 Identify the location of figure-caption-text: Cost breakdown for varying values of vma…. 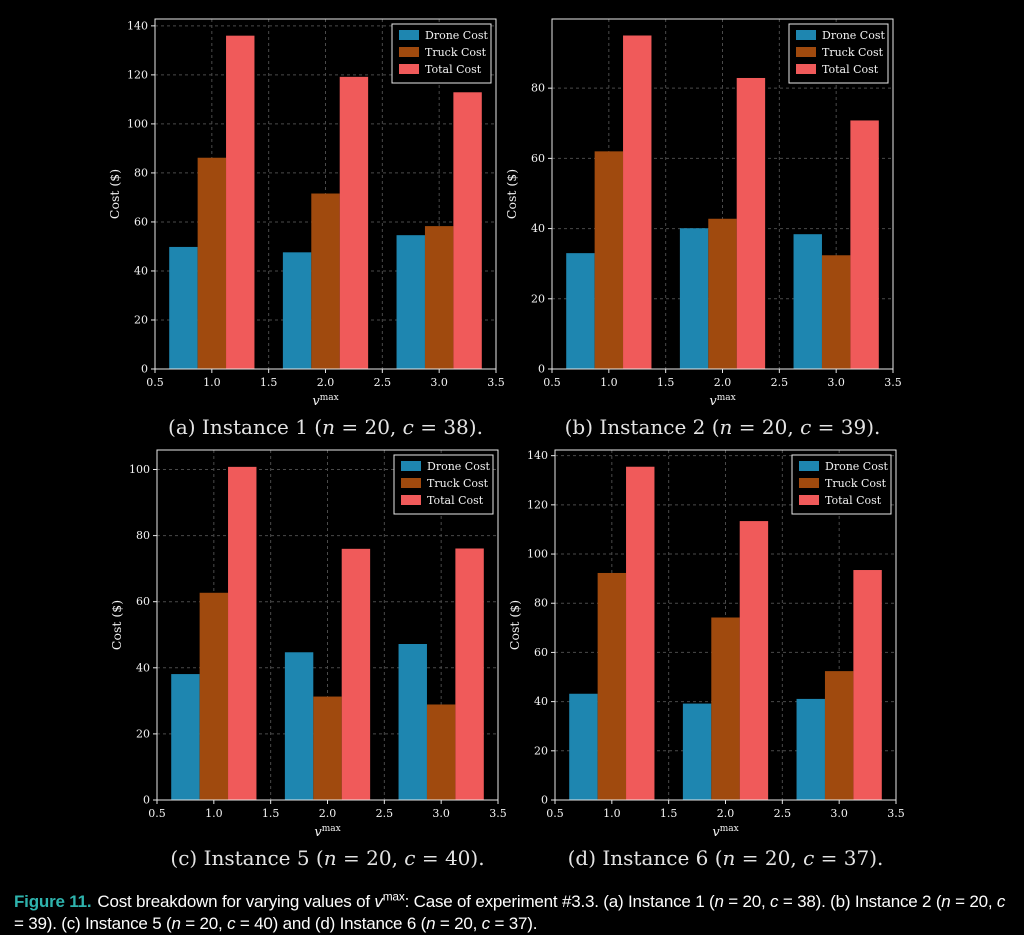
(510, 911).